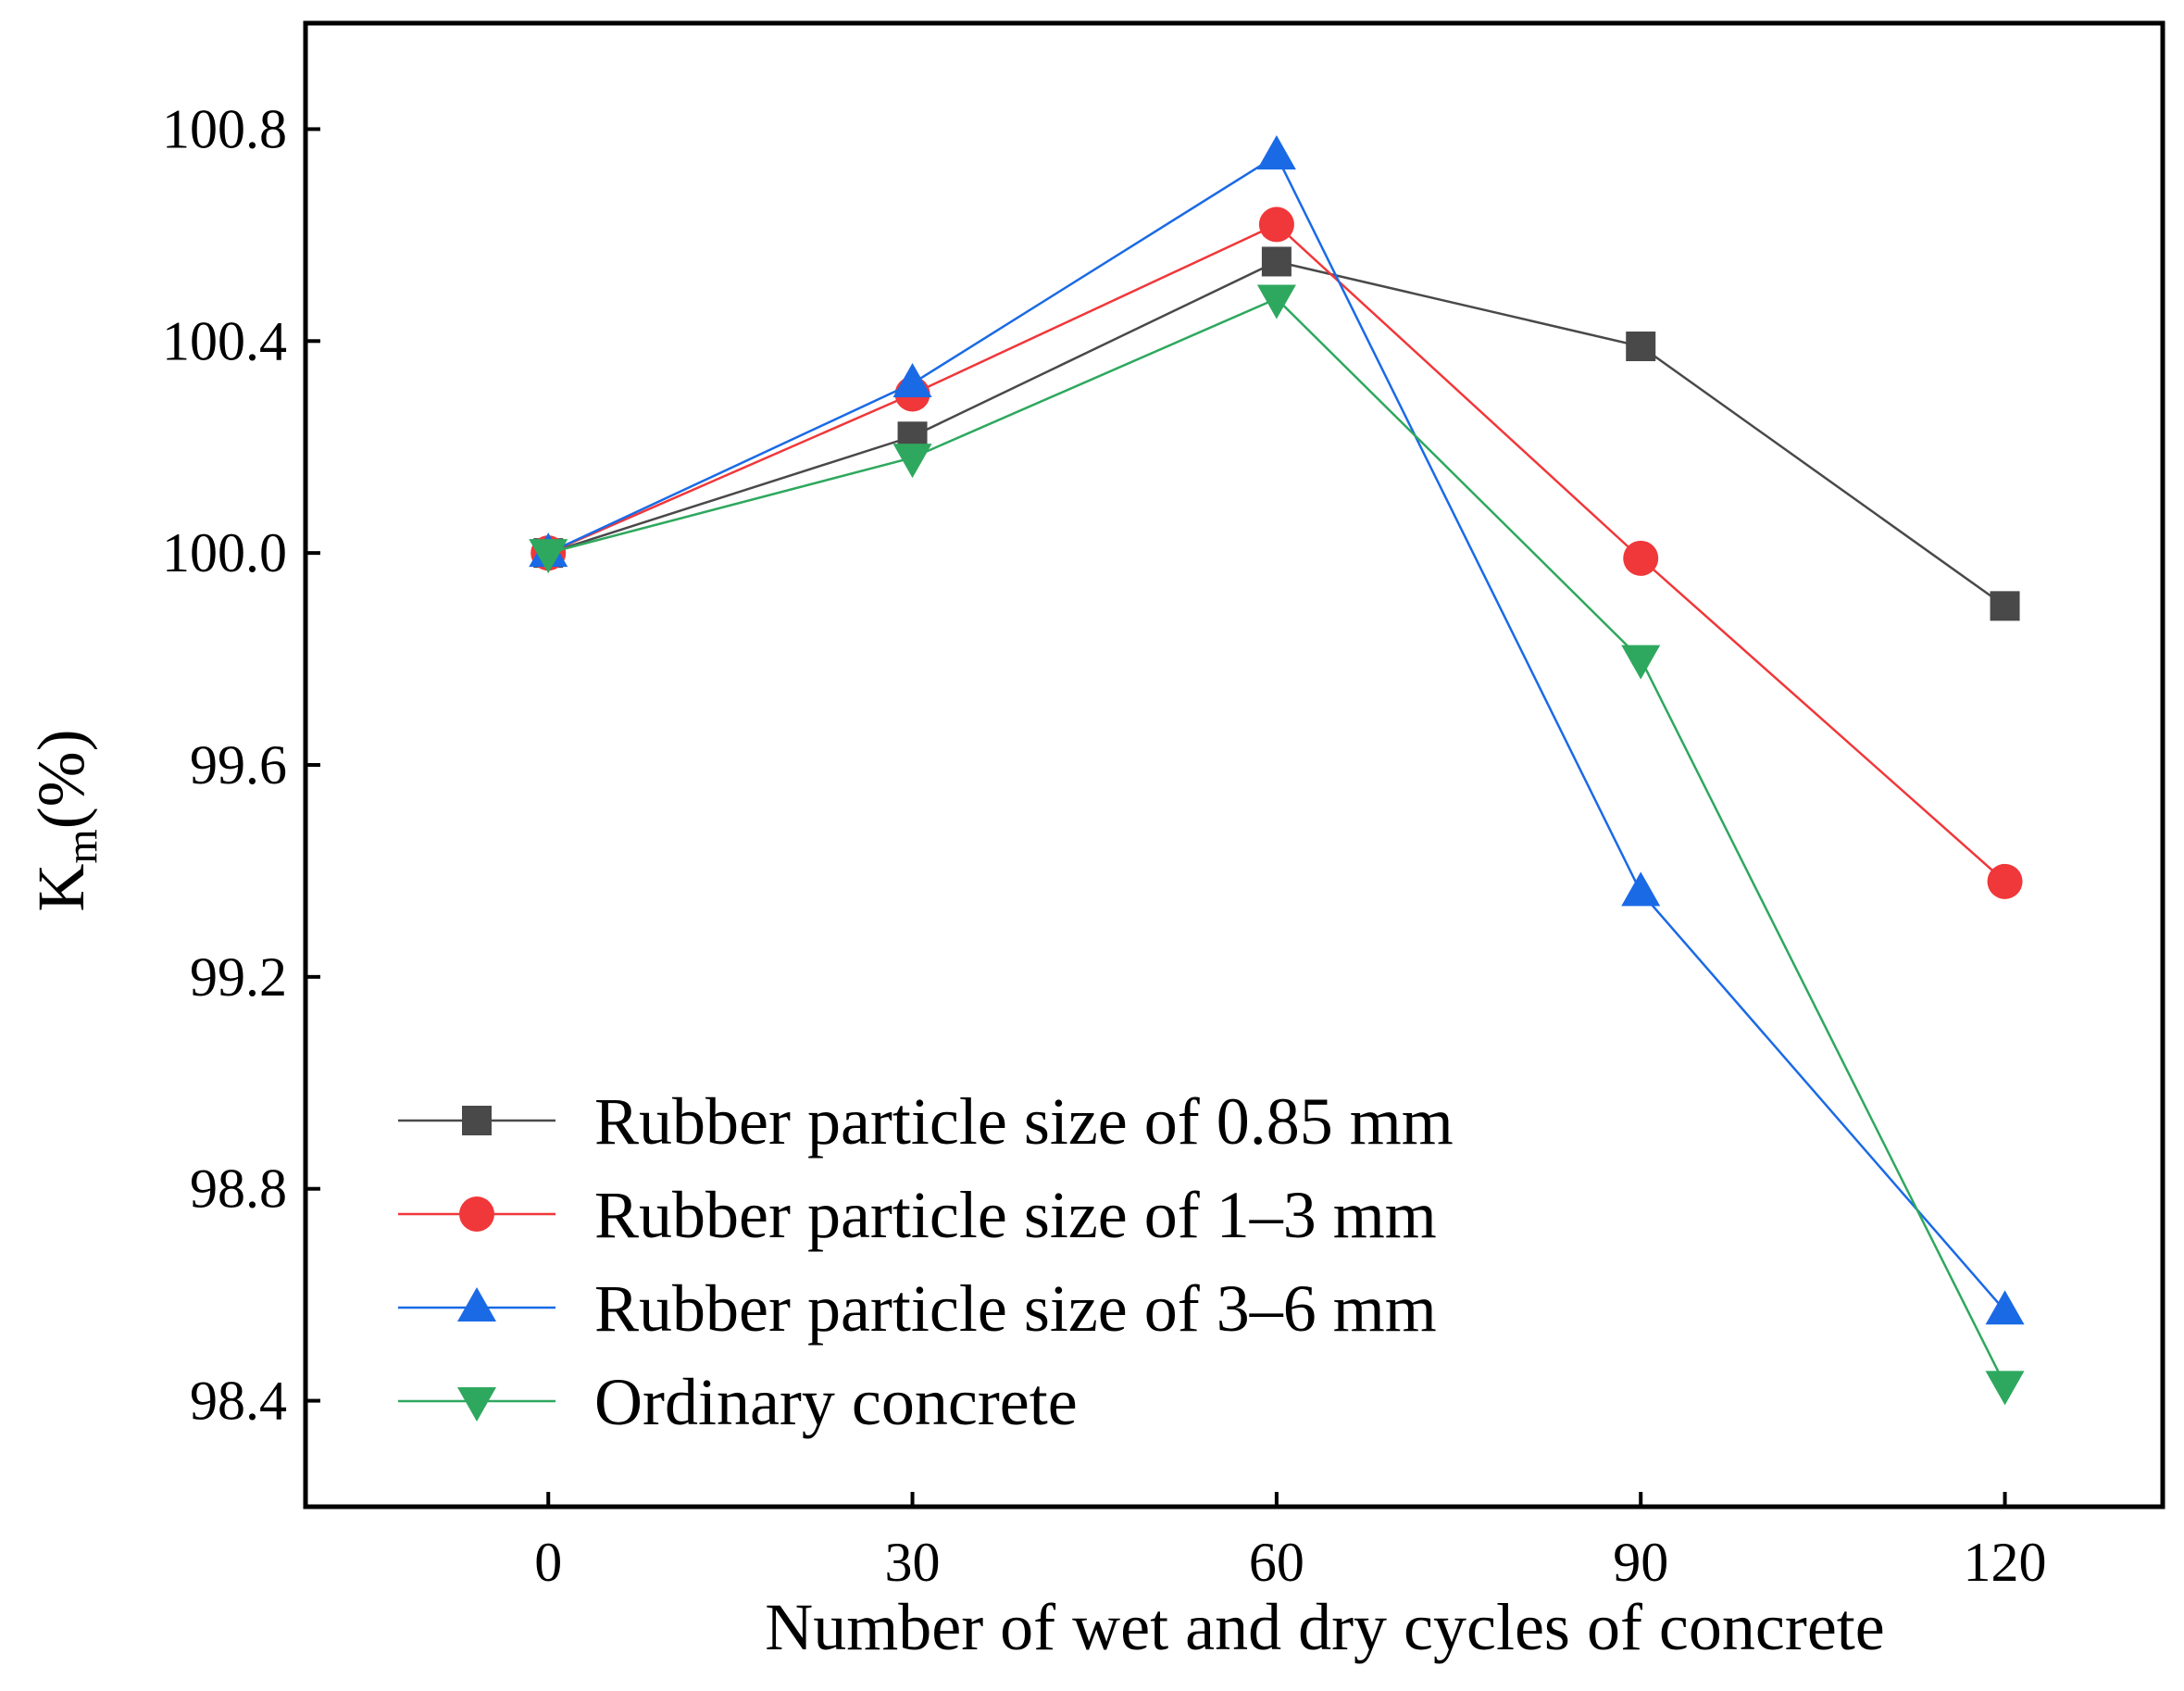  What do you see at coordinates (224, 340) in the screenshot?
I see `y-tick-label: 100.4` at bounding box center [224, 340].